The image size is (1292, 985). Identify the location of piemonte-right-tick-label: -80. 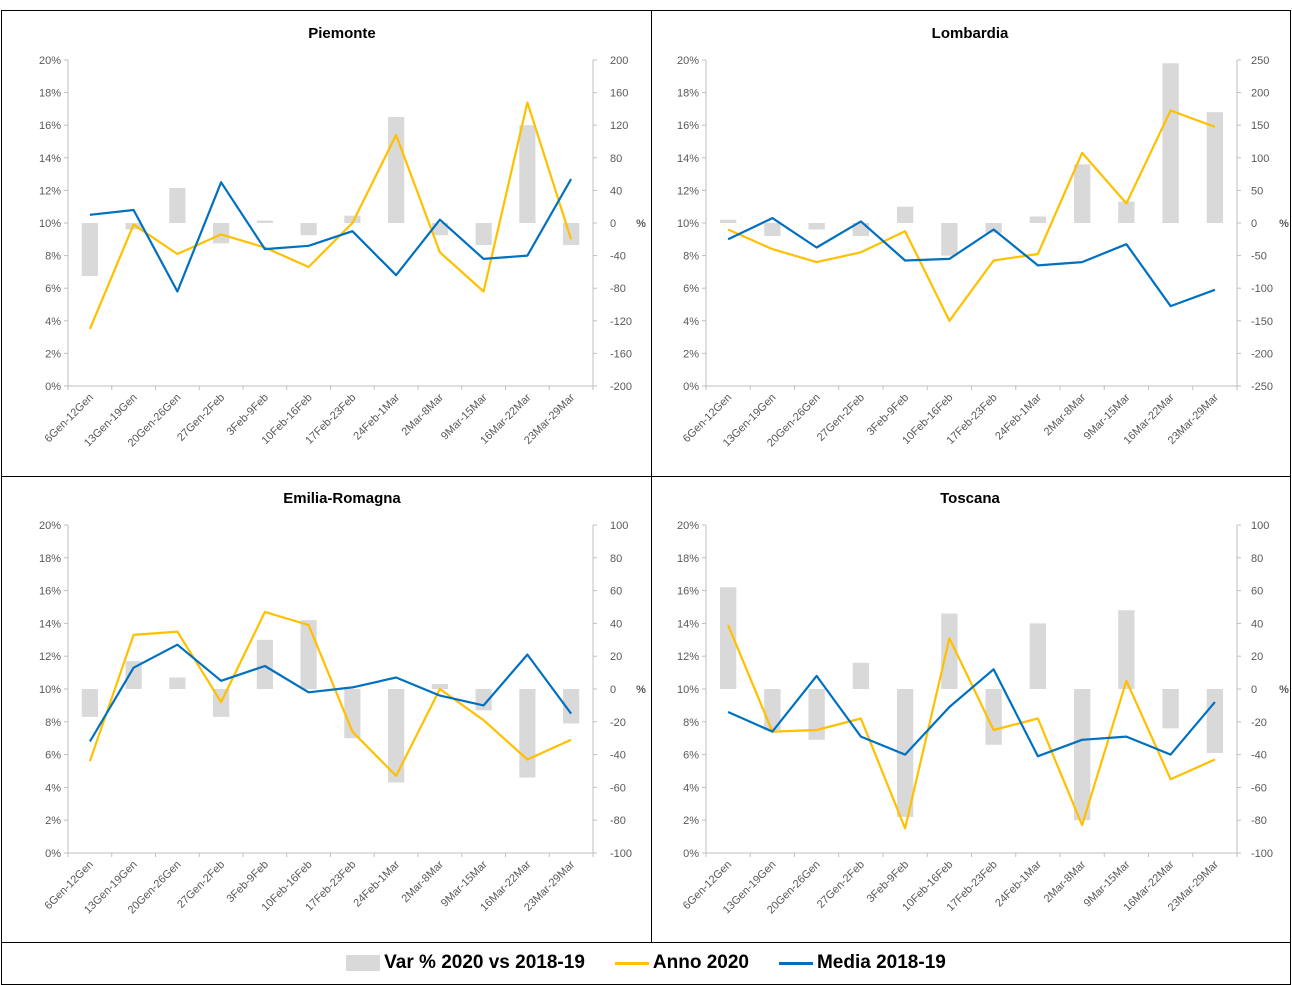
(618, 289).